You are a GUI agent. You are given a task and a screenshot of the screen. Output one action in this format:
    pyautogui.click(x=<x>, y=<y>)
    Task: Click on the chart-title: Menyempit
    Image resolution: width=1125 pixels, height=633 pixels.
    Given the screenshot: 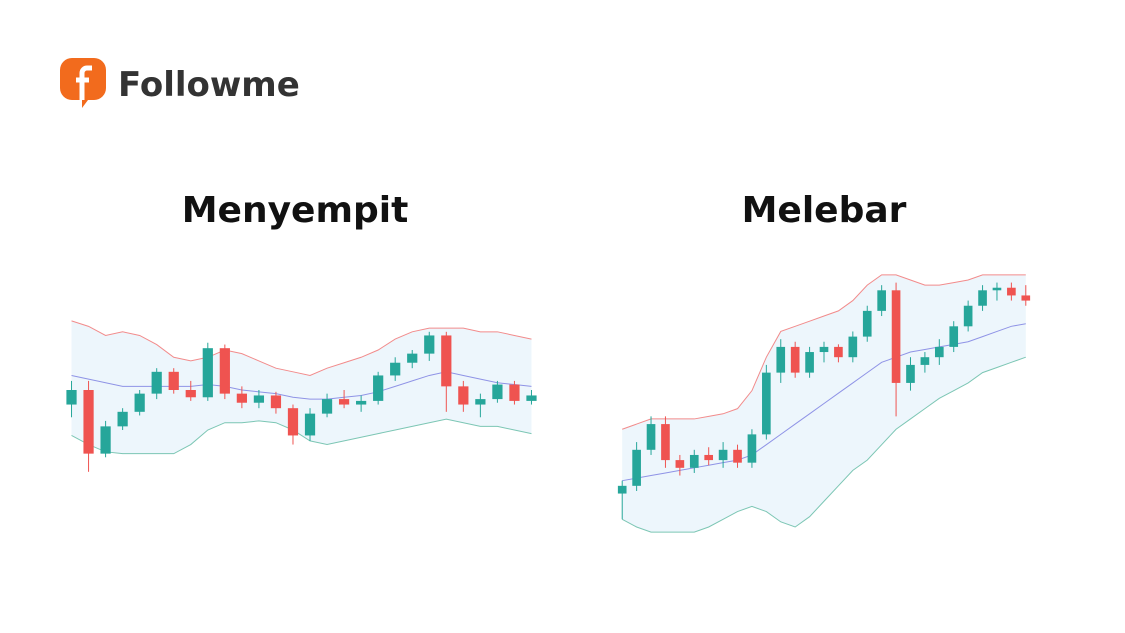 What is the action you would take?
    pyautogui.click(x=295, y=210)
    